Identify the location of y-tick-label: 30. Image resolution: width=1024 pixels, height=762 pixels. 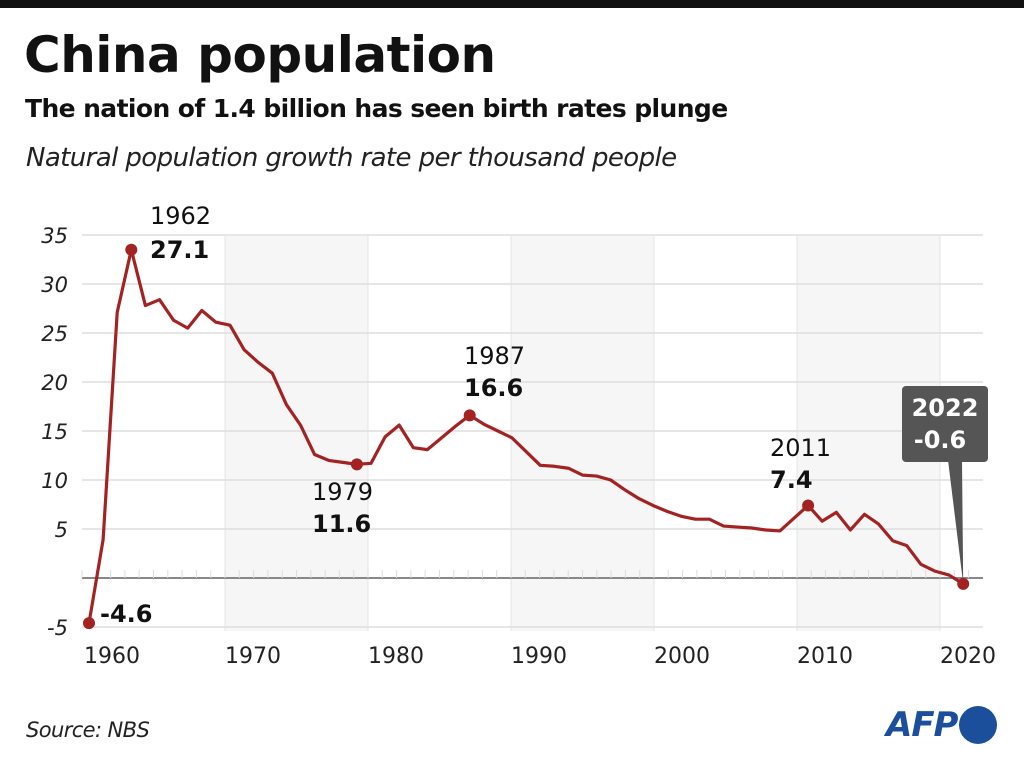
(54, 285).